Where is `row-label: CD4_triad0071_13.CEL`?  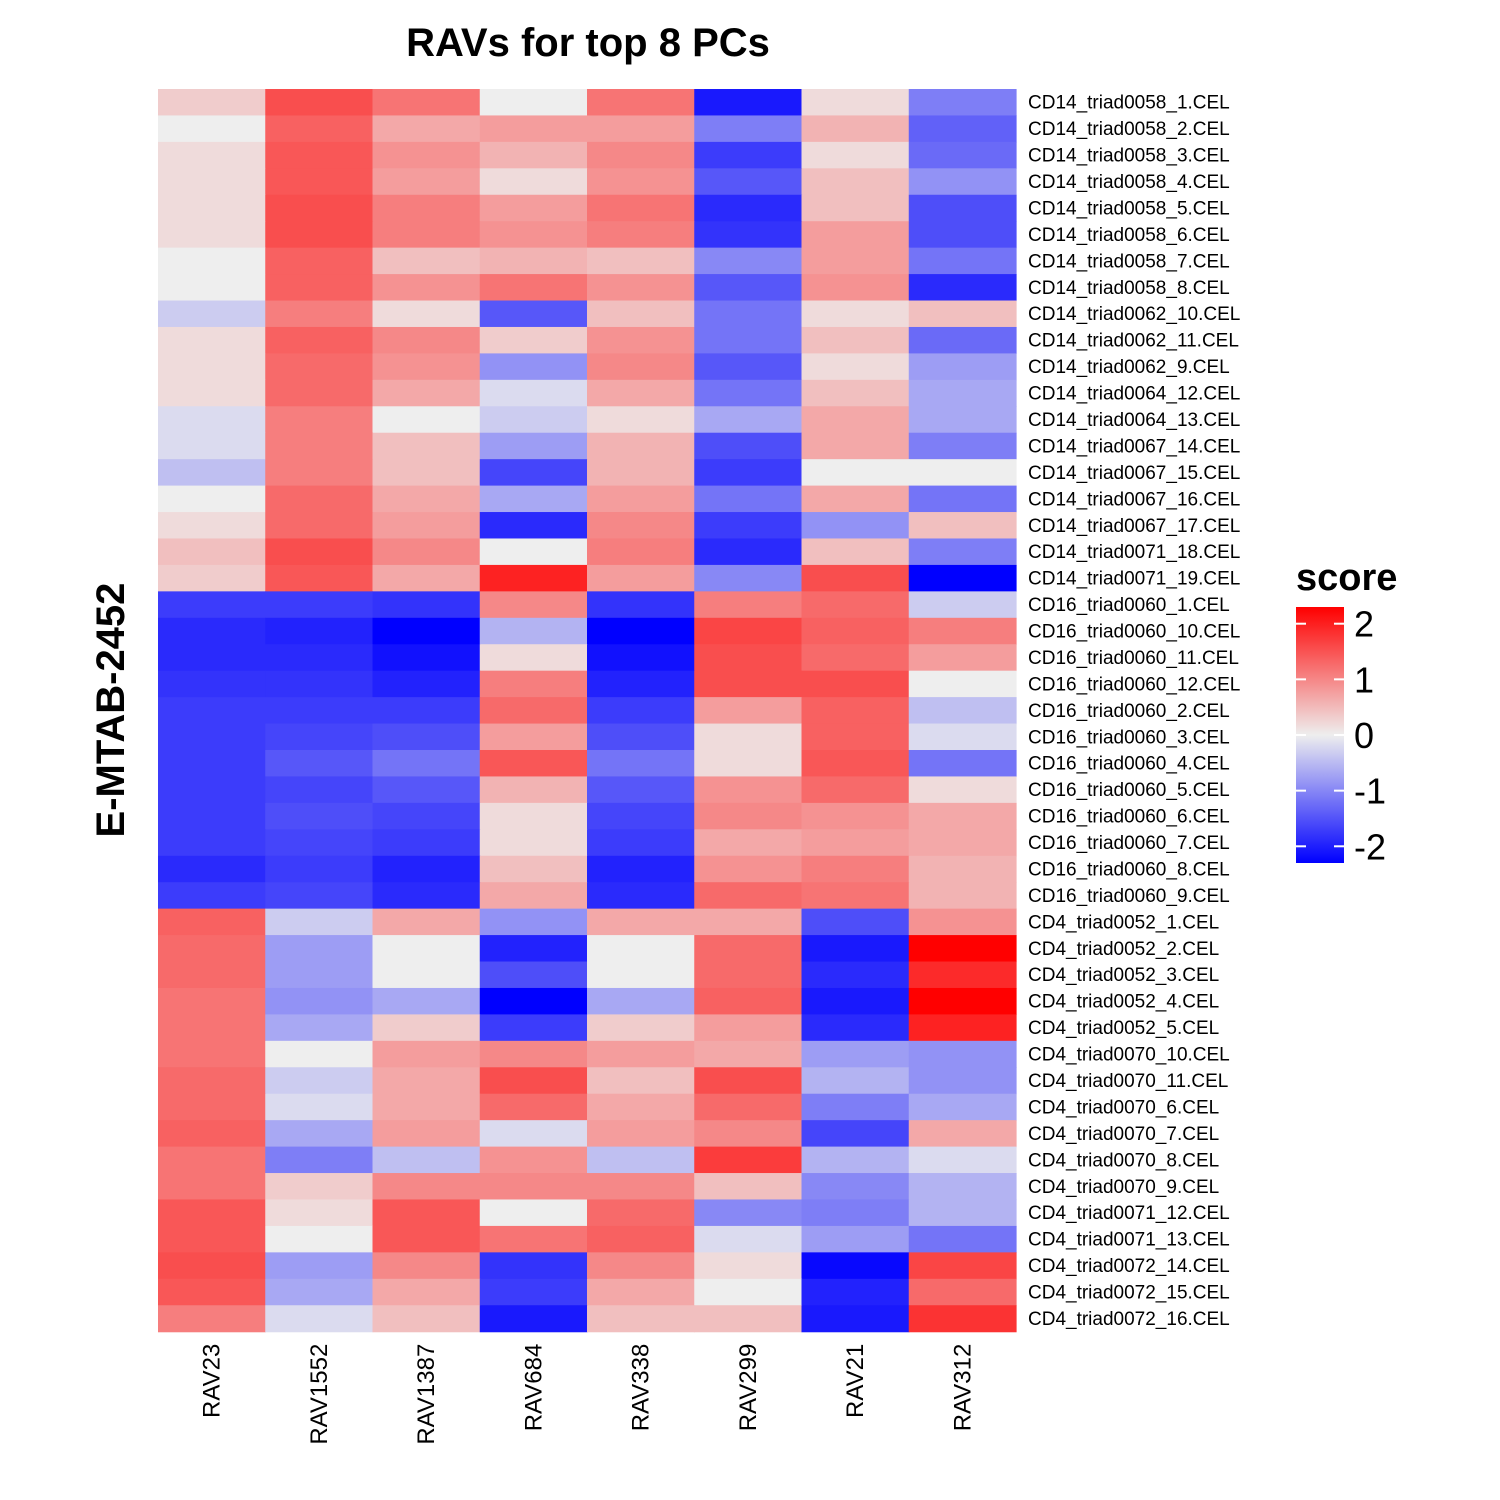
row-label: CD4_triad0071_13.CEL is located at coordinates (1129, 1240).